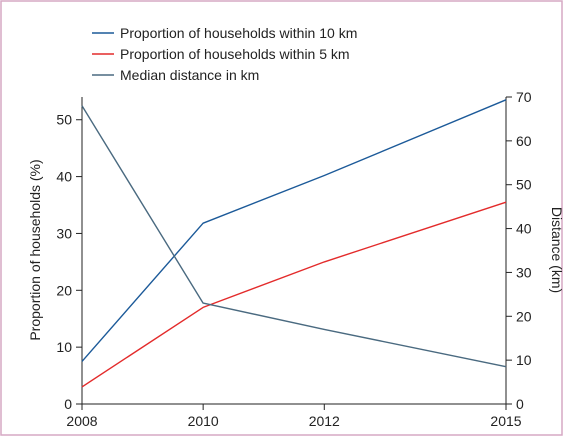  What do you see at coordinates (556, 250) in the screenshot?
I see `right-axis-title: Distance (km)` at bounding box center [556, 250].